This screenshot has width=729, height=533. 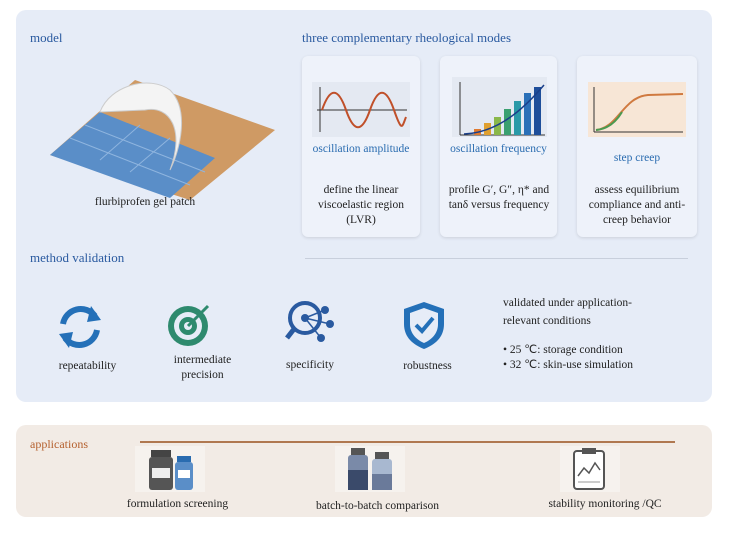 I want to click on condition: • 25 ℃: storage condition, so click(x=563, y=350).